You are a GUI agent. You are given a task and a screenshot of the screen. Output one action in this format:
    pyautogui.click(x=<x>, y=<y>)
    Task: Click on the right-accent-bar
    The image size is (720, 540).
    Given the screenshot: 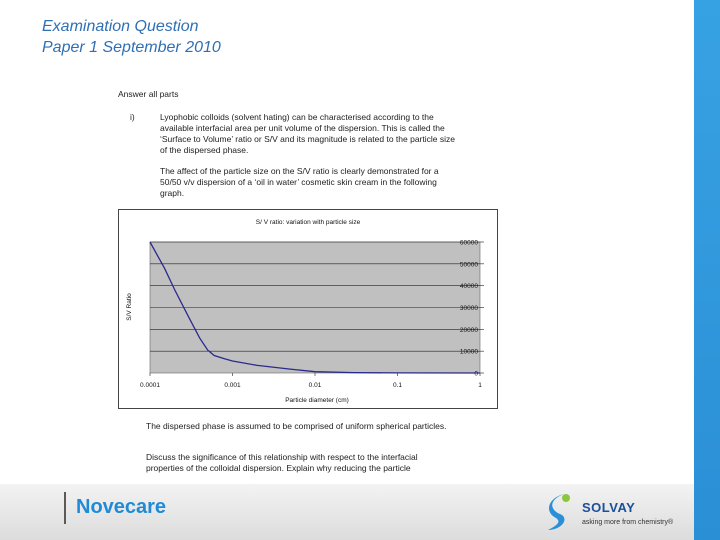 What is the action you would take?
    pyautogui.click(x=707, y=270)
    